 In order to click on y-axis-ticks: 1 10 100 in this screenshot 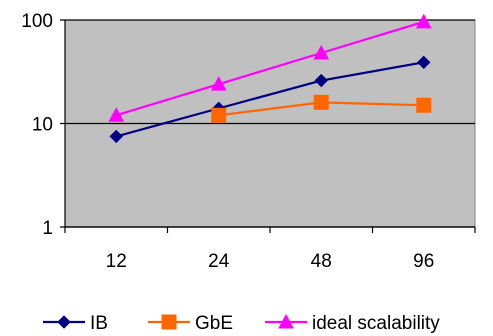, I will do `click(37, 125)`.